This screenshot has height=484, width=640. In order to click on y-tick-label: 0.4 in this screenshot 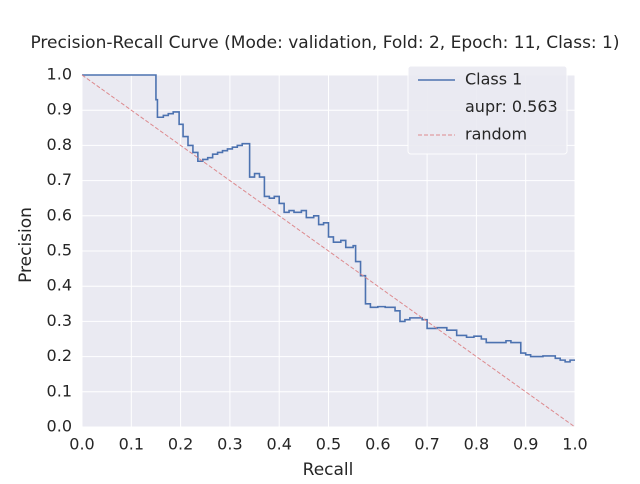, I will do `click(59, 285)`.